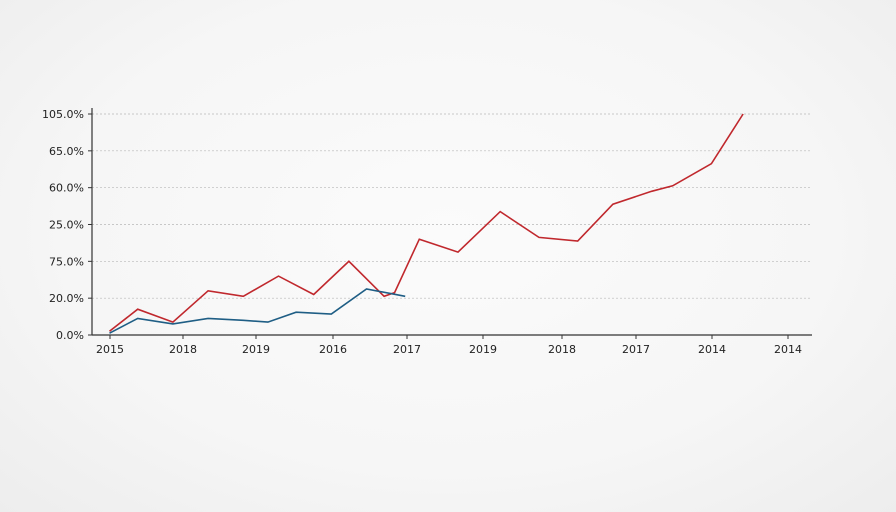 The width and height of the screenshot is (896, 512). I want to click on y-tick-label-2: 75.0%, so click(66, 261).